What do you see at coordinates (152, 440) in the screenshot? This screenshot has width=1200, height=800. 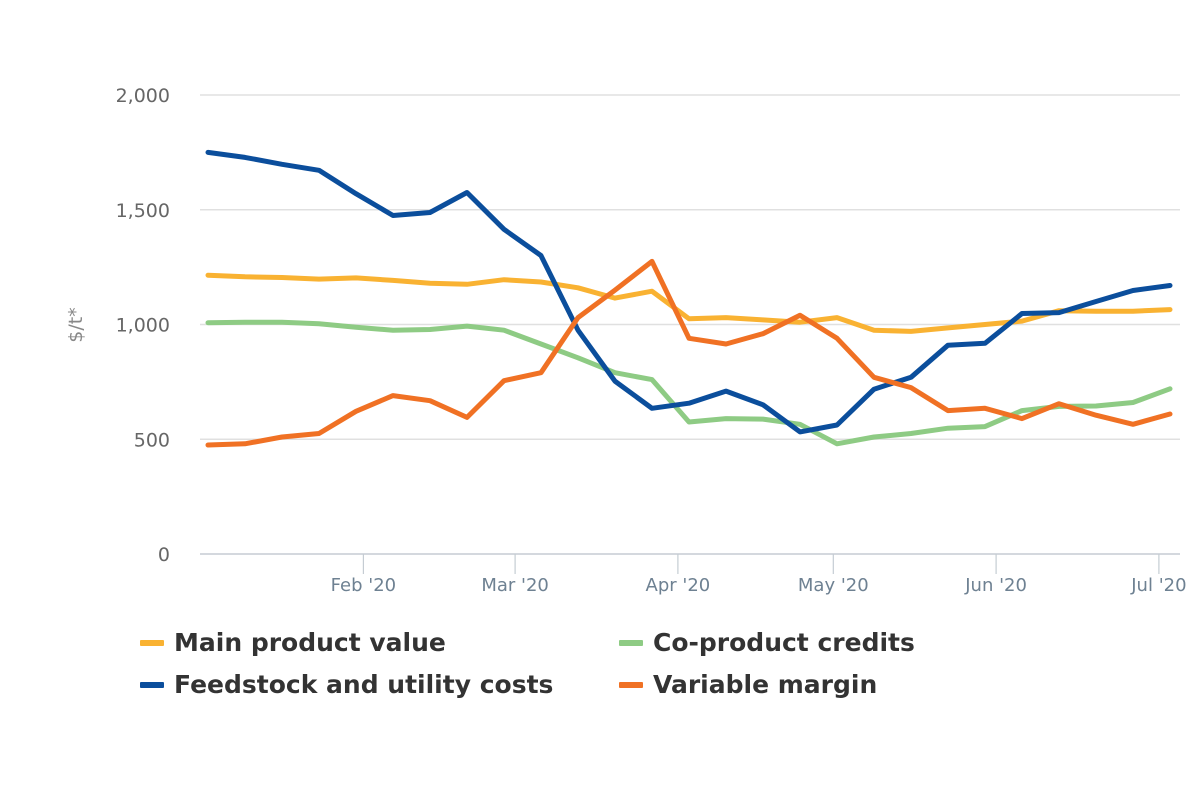 I see `y-tick-label: 500` at bounding box center [152, 440].